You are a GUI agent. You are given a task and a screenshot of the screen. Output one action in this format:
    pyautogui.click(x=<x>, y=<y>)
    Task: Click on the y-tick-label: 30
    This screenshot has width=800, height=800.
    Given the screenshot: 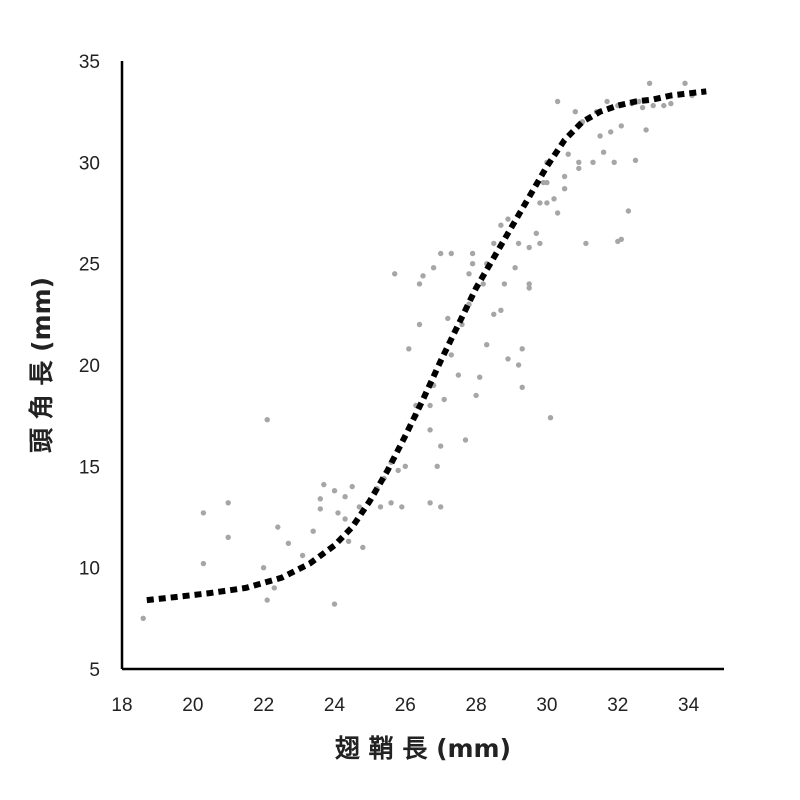 What is the action you would take?
    pyautogui.click(x=89, y=163)
    